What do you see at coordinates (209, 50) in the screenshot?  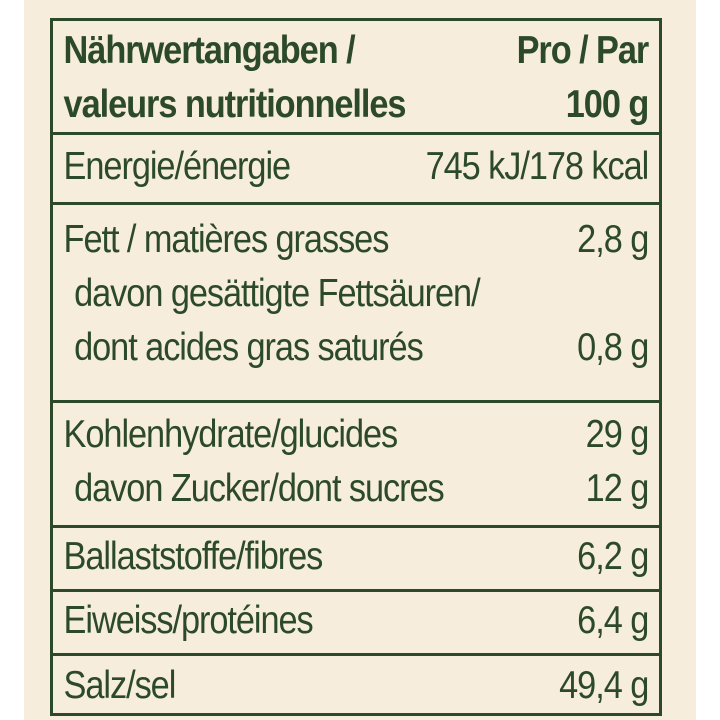 I see `header-label-de: Nährwertangaben /` at bounding box center [209, 50].